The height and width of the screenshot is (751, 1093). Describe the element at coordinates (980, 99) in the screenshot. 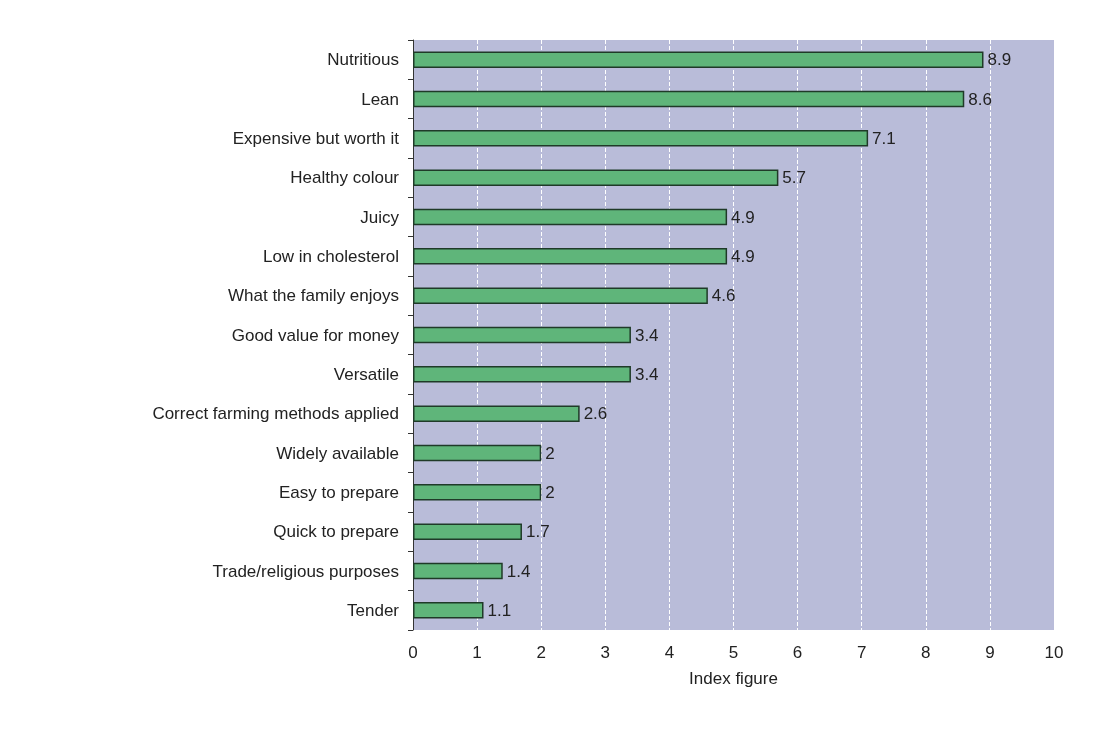

I see `data-label: 8.6` at that location.